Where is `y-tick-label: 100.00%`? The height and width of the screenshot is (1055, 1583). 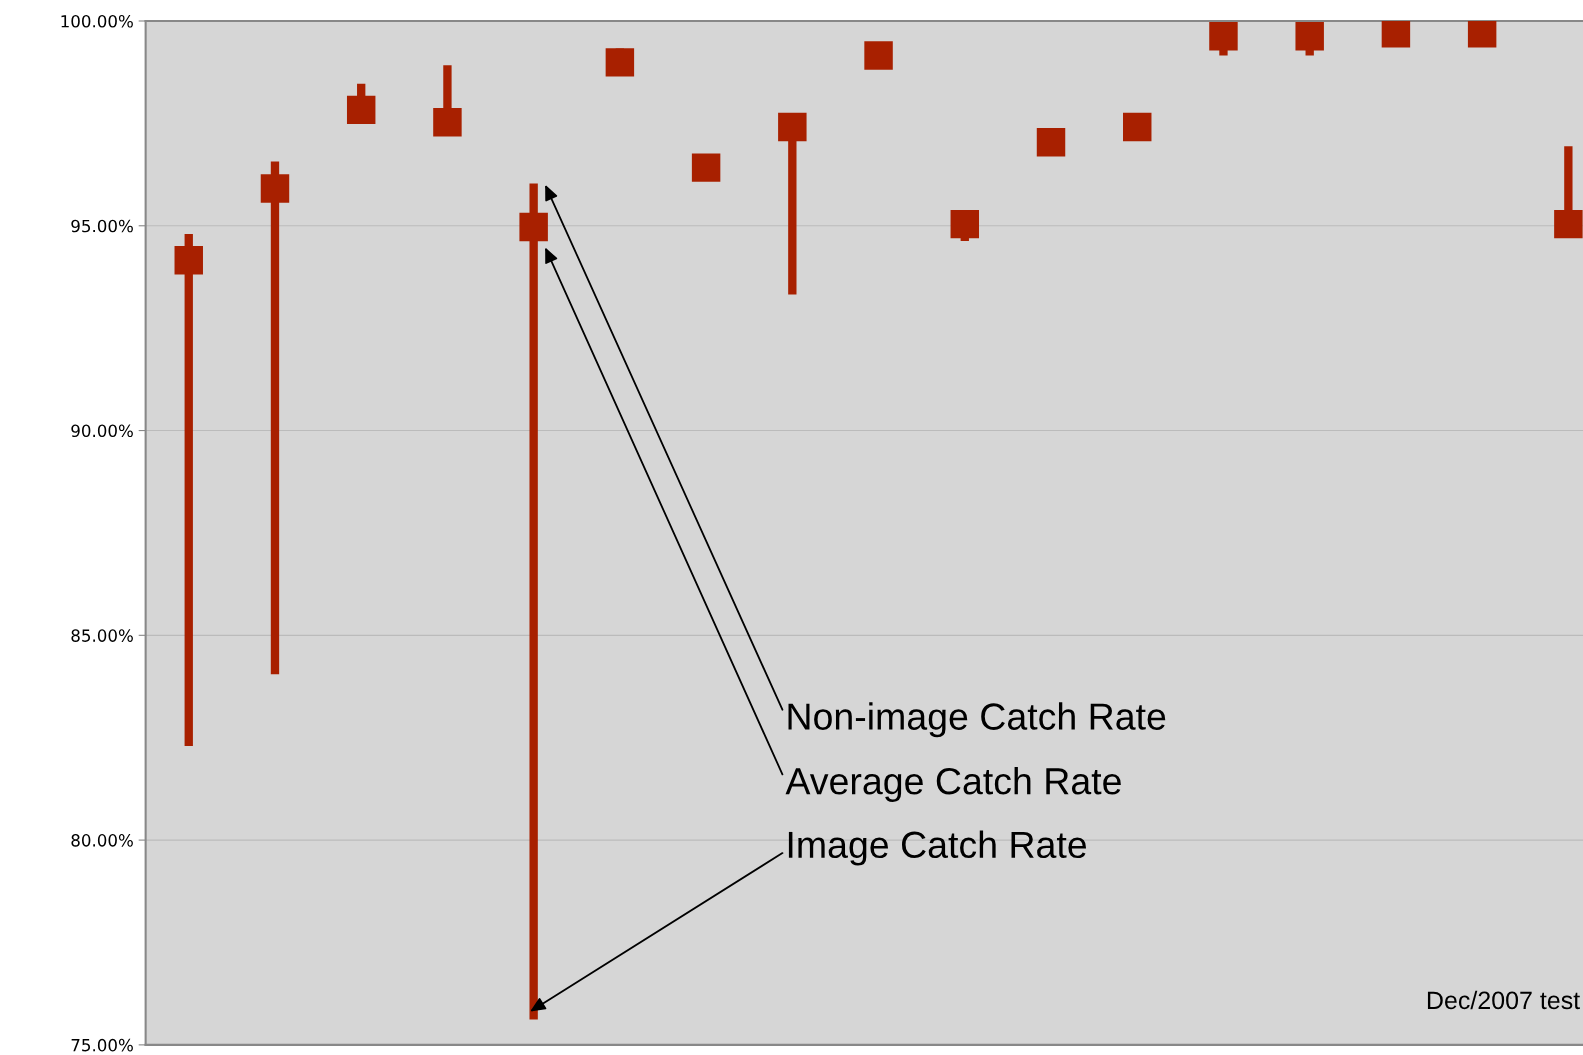 y-tick-label: 100.00% is located at coordinates (97, 21).